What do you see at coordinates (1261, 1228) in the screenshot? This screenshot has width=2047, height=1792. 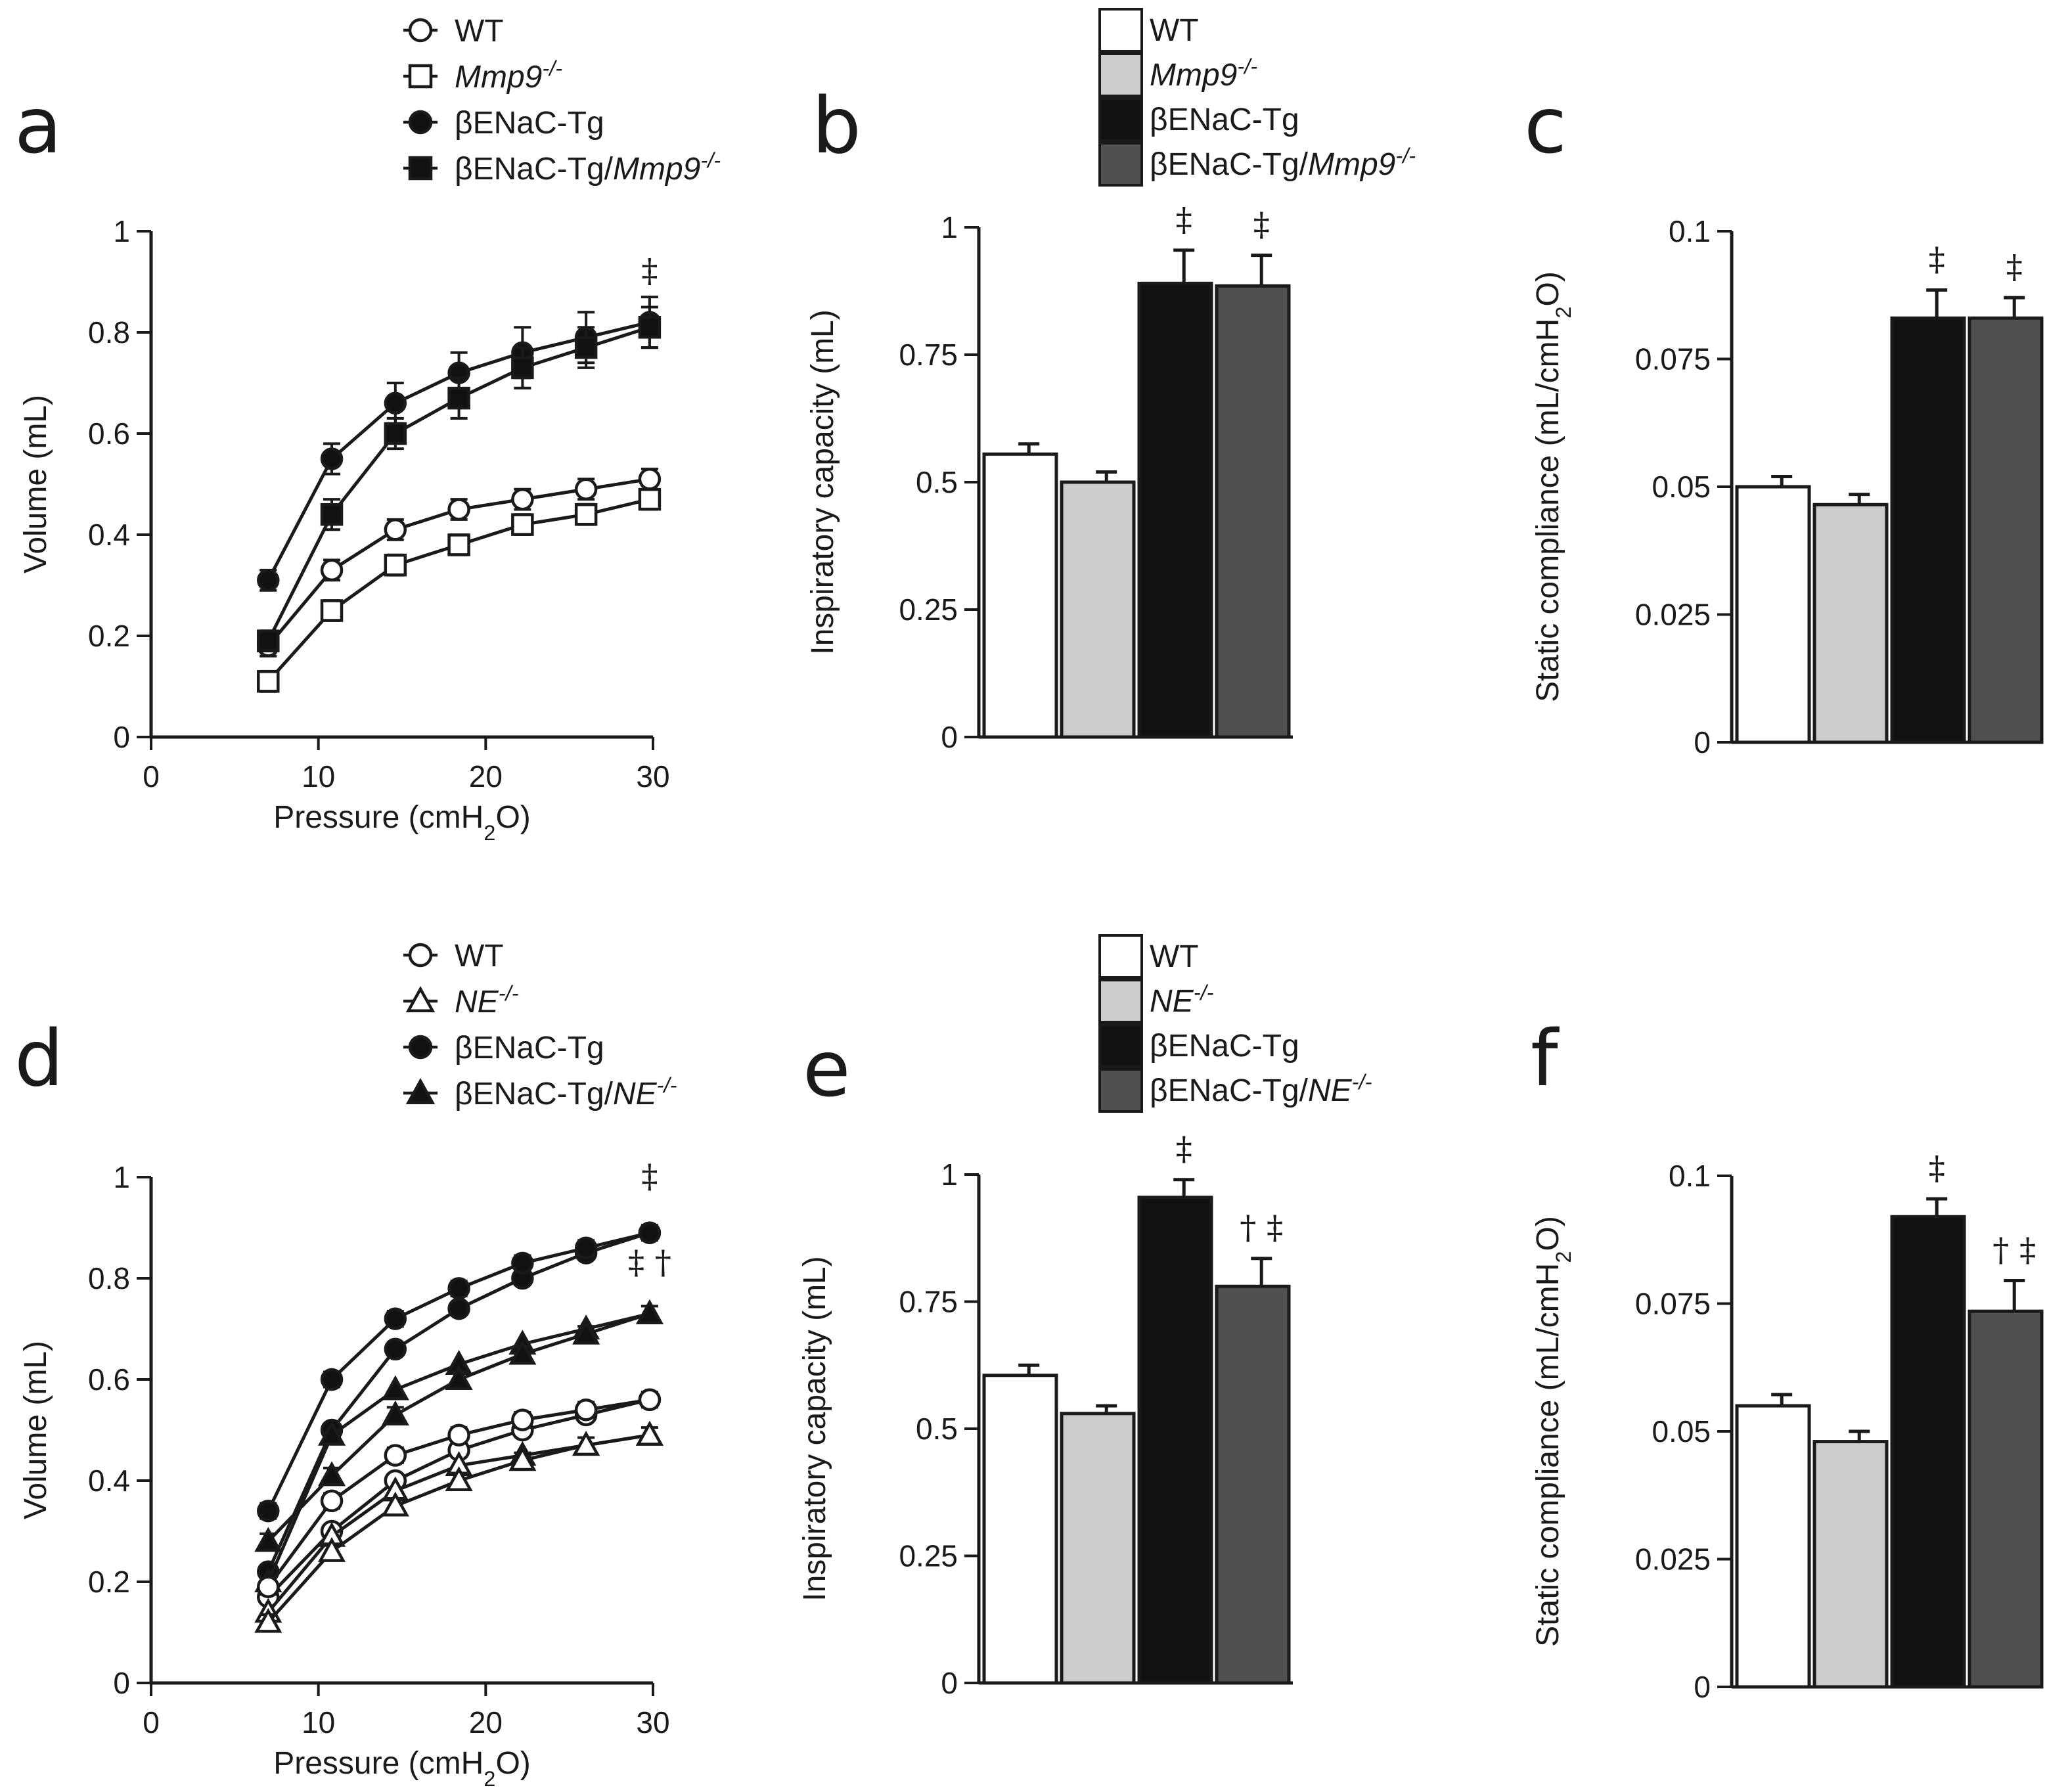 I see `e-significance-mark-3: † ‡` at bounding box center [1261, 1228].